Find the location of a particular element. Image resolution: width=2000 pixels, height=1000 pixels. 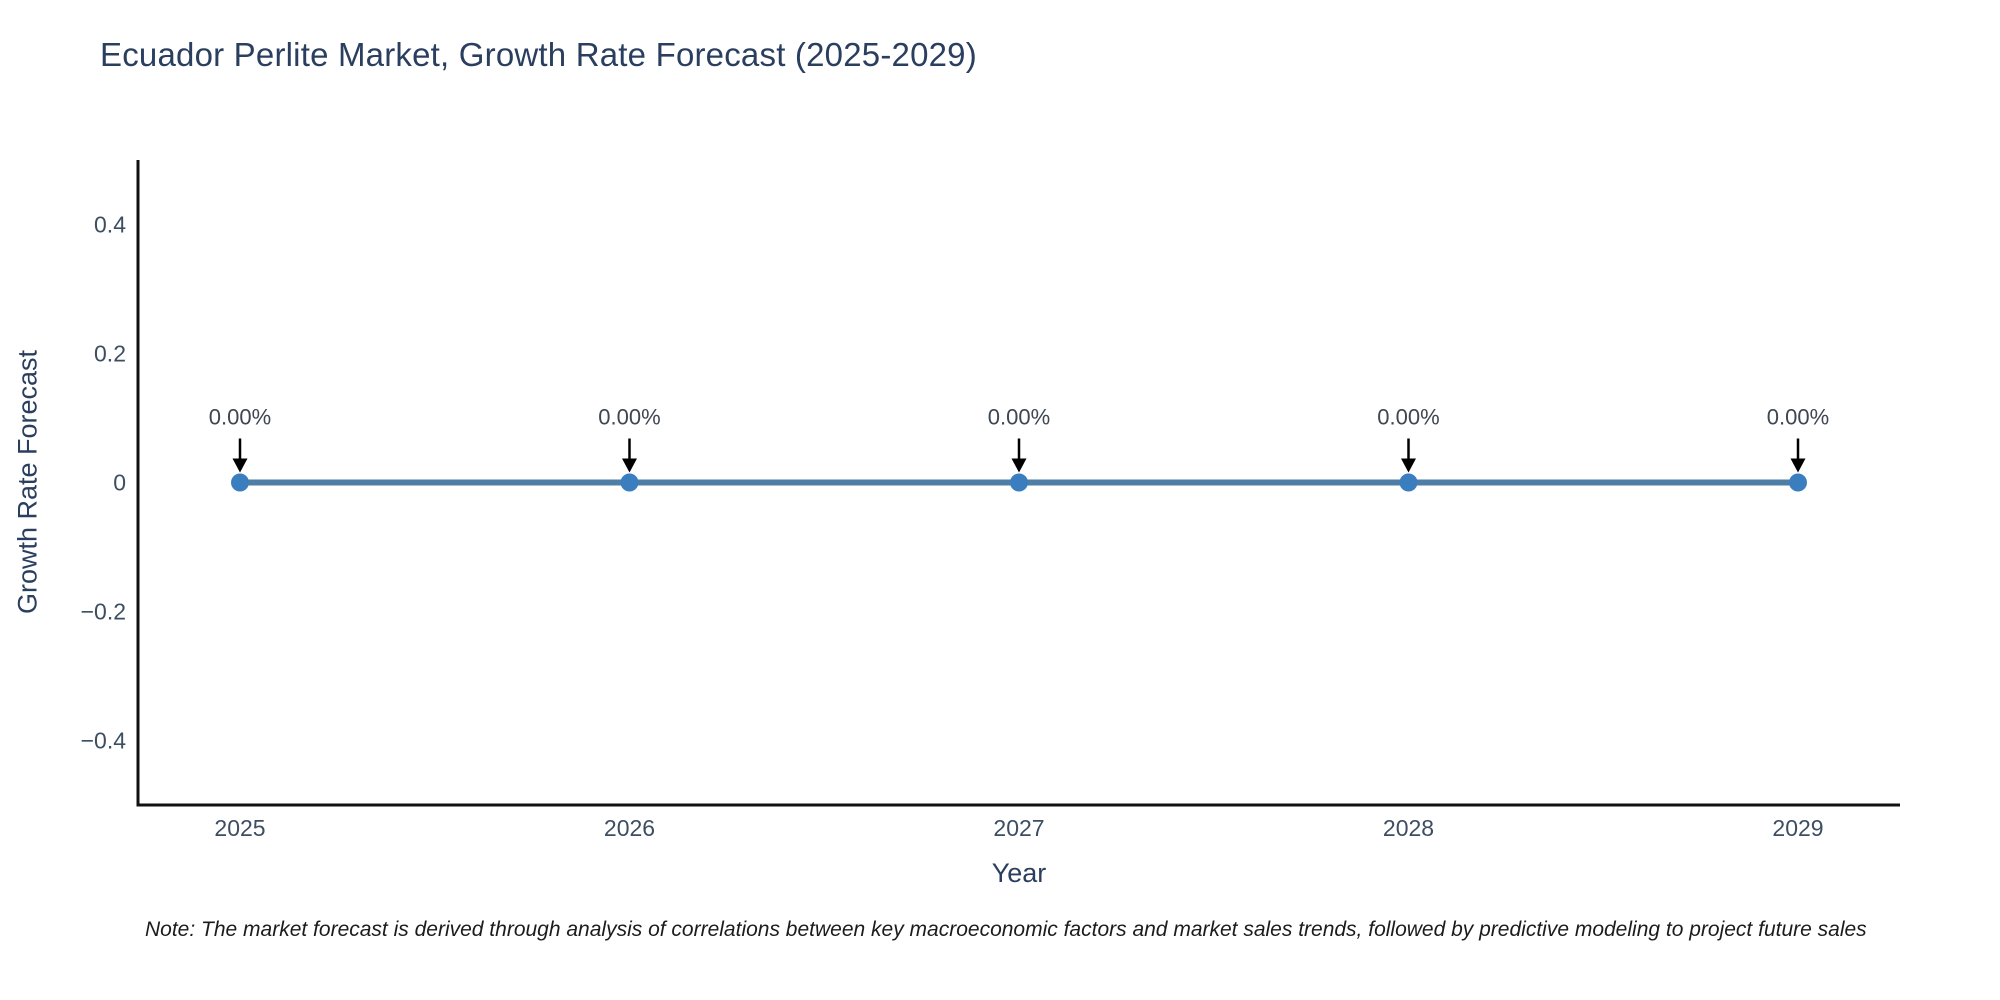

x-tick-label: 2027 is located at coordinates (1018, 828).